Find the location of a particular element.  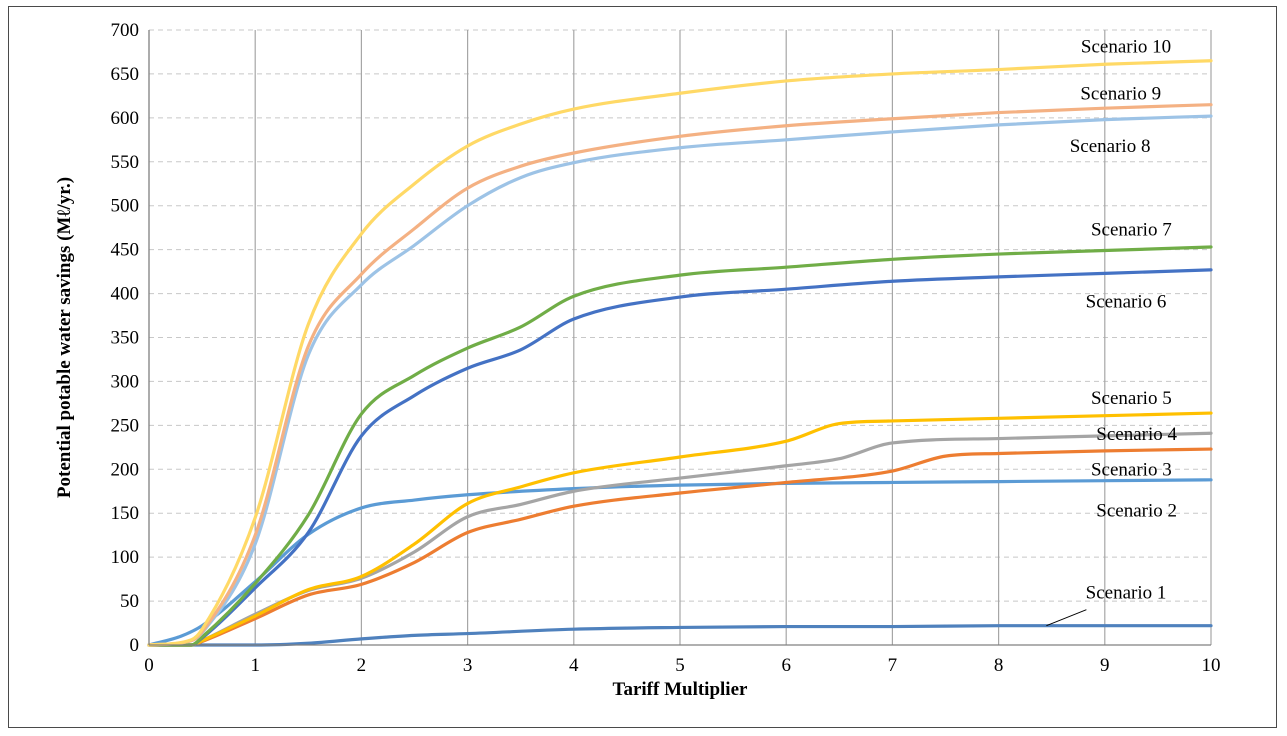

x-tick-label: 0 is located at coordinates (149, 665).